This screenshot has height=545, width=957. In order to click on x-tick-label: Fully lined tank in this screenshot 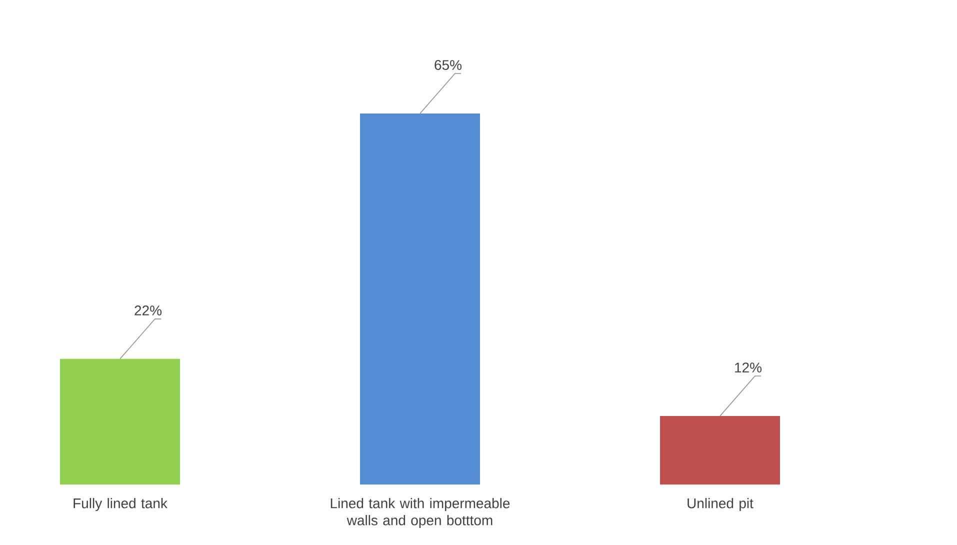, I will do `click(121, 505)`.